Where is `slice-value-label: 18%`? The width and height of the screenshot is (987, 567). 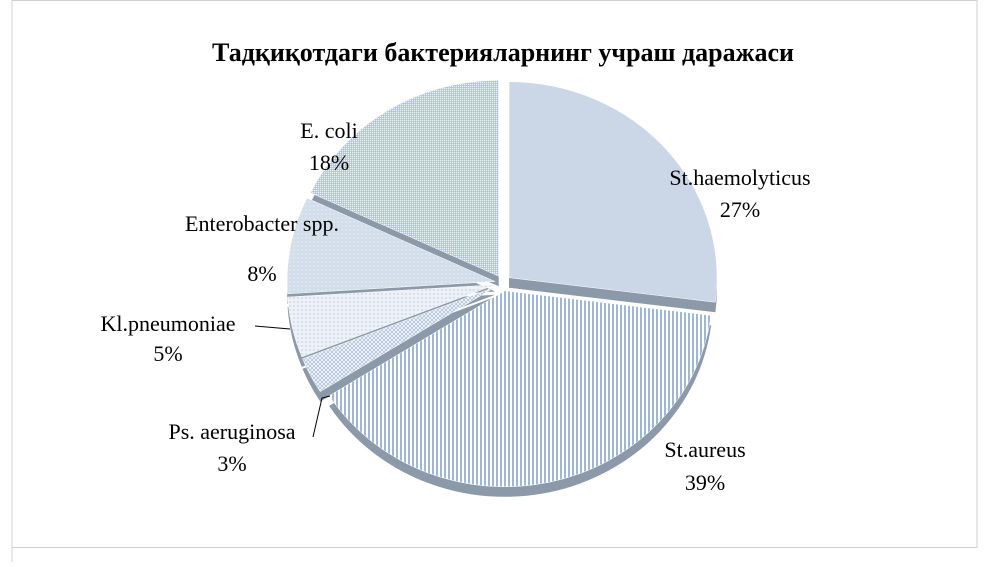
slice-value-label: 18% is located at coordinates (329, 162).